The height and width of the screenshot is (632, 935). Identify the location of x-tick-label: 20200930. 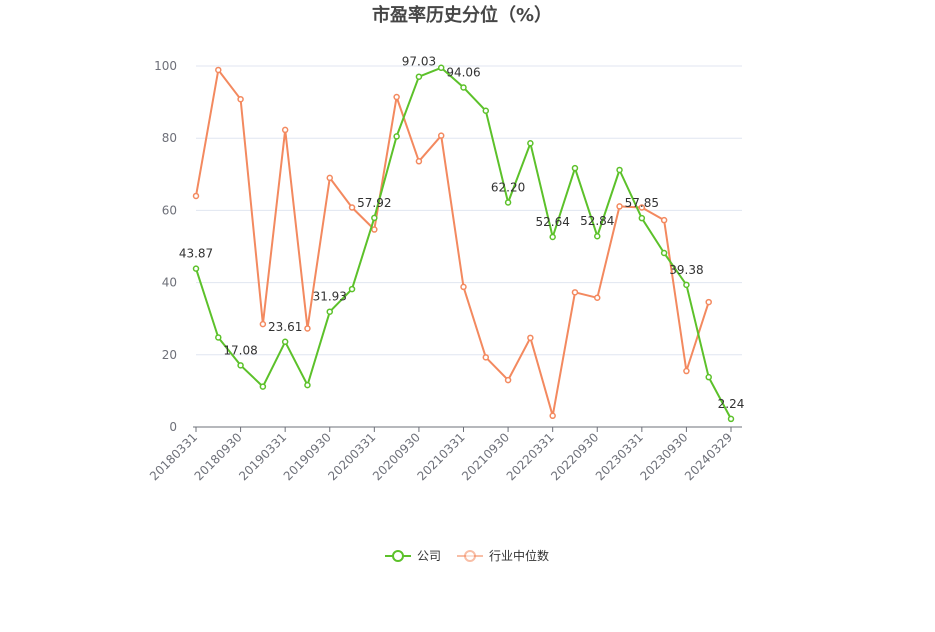
(396, 456).